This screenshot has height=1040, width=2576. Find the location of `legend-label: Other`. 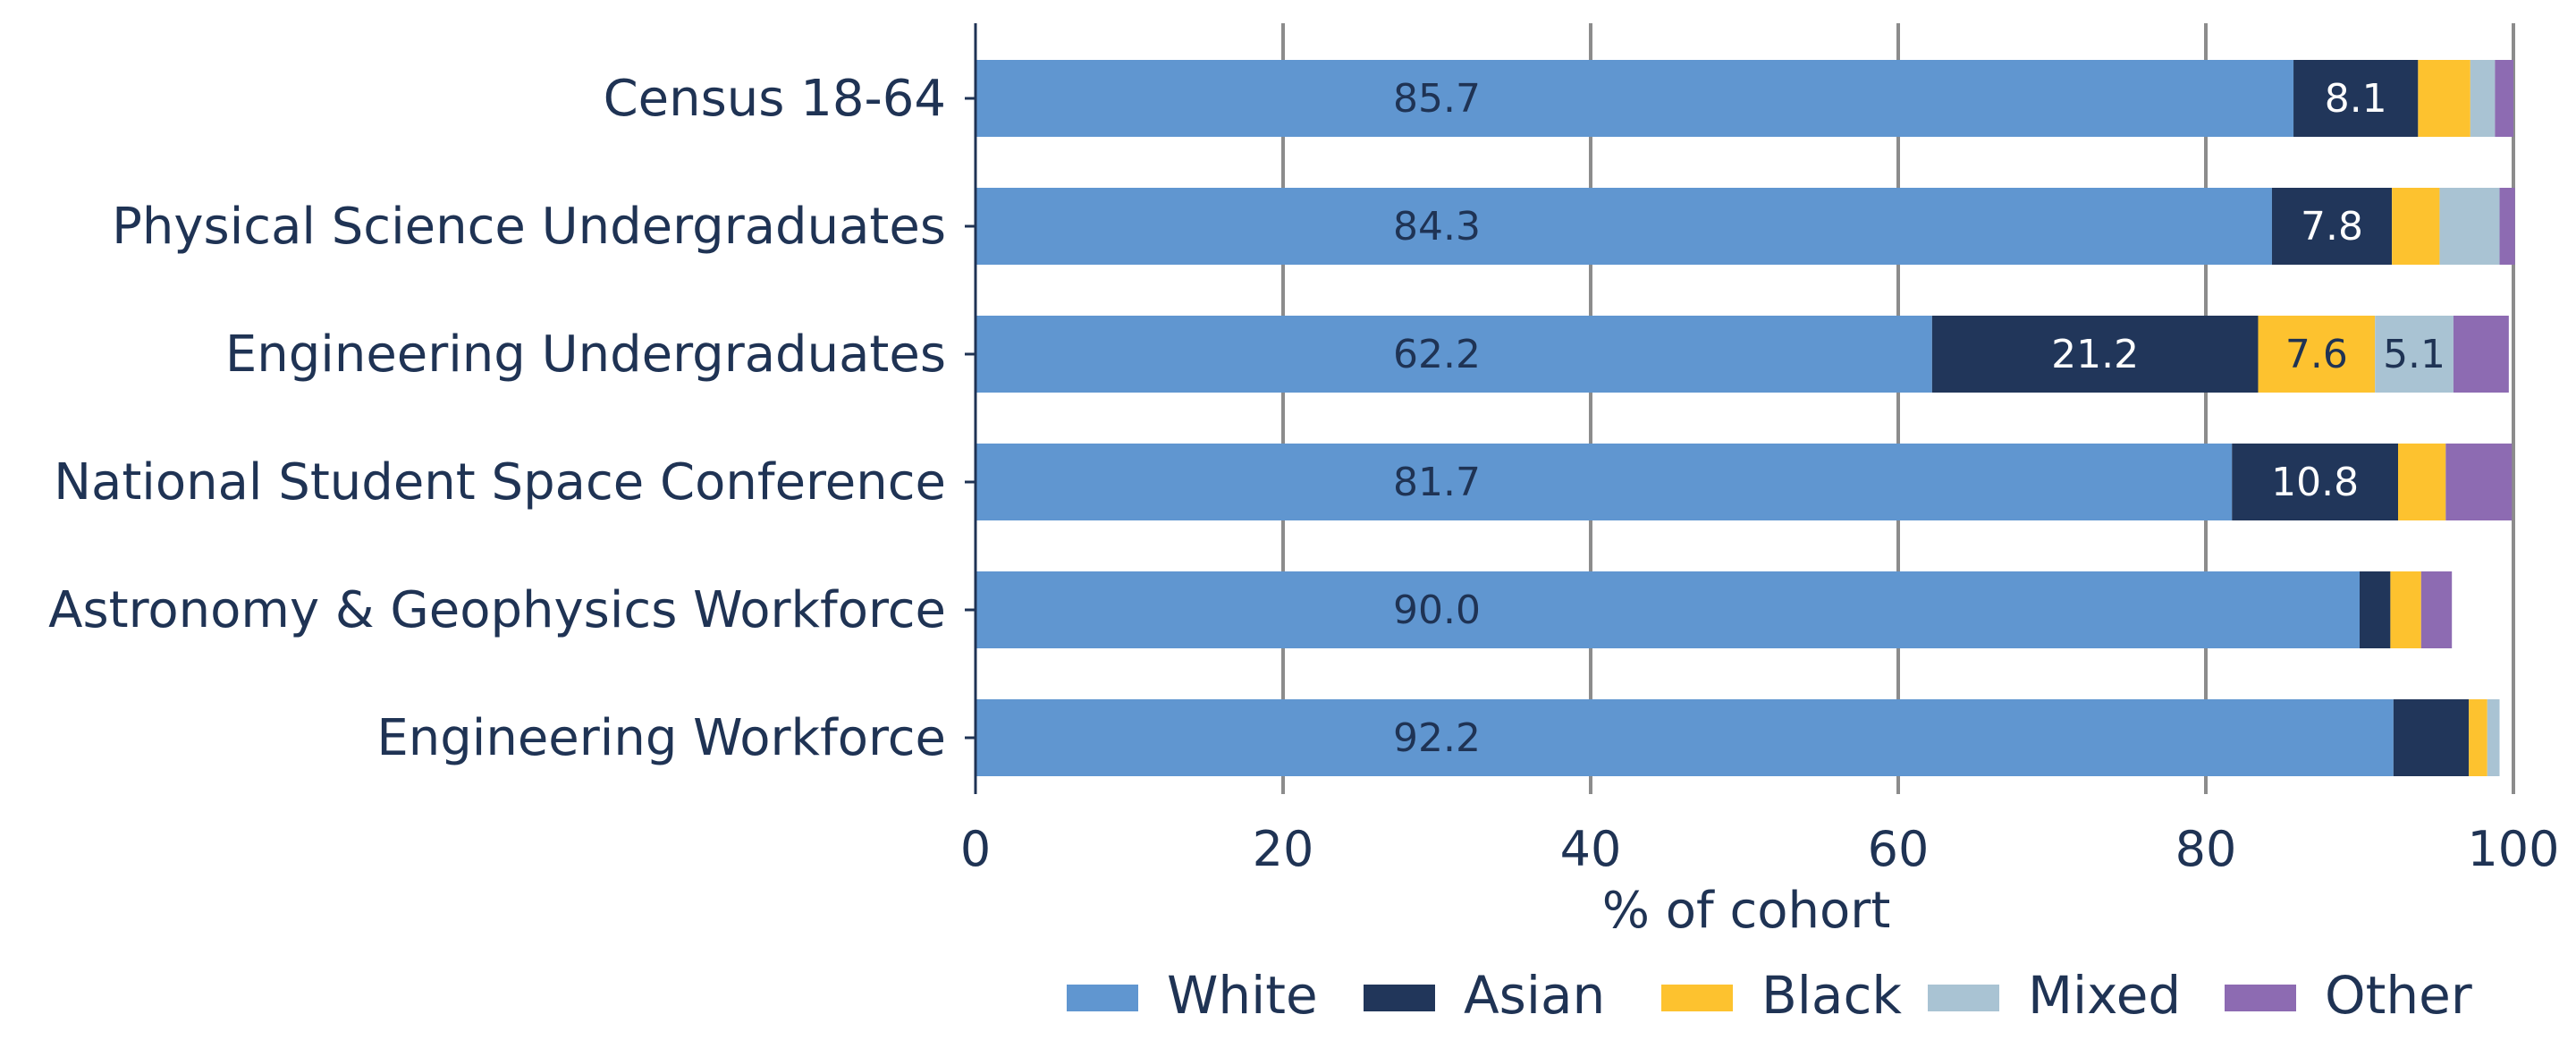

legend-label: Other is located at coordinates (2398, 995).